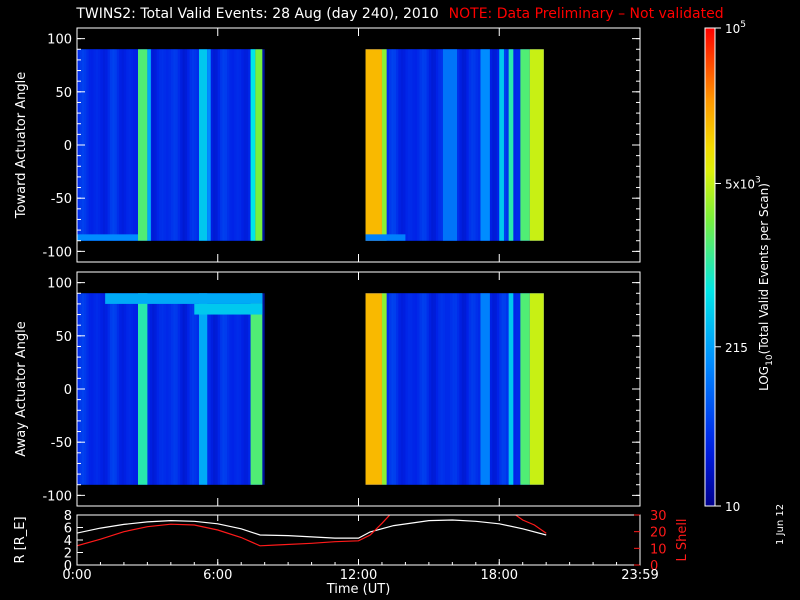 The image size is (800, 600). I want to click on date-stamp: 1 Jun 12, so click(780, 524).